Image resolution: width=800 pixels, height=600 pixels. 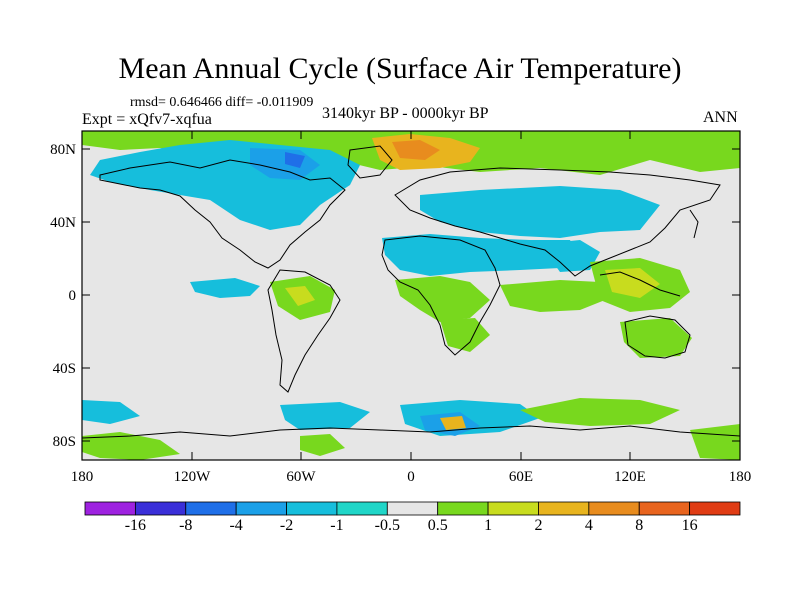 I want to click on coast-eurasia, so click(x=557, y=222).